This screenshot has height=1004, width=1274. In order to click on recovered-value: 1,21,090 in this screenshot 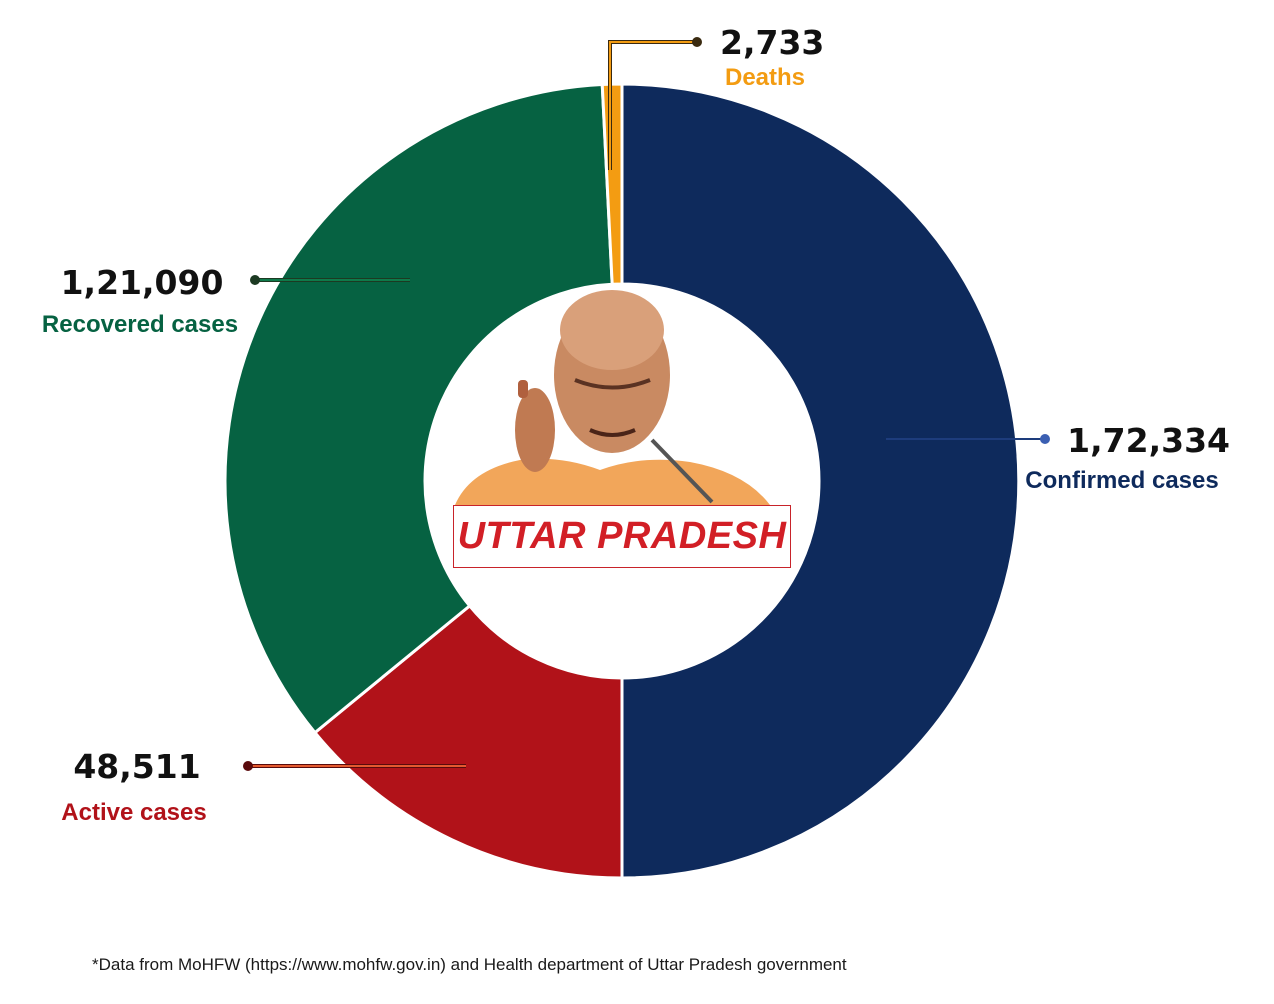, I will do `click(142, 282)`.